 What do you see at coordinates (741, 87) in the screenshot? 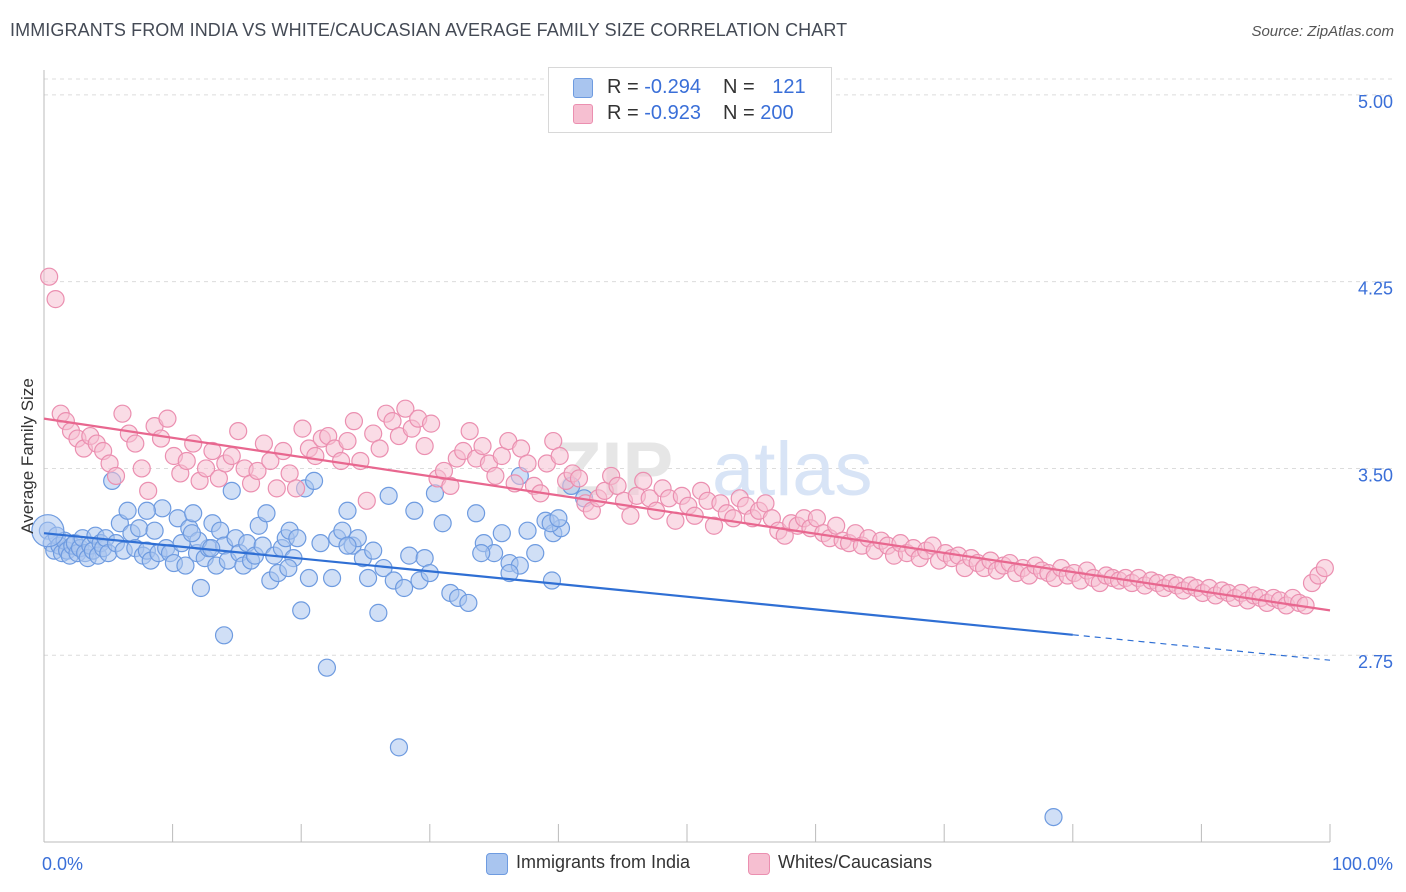
I see `legend-n-label-india: N =` at bounding box center [741, 87].